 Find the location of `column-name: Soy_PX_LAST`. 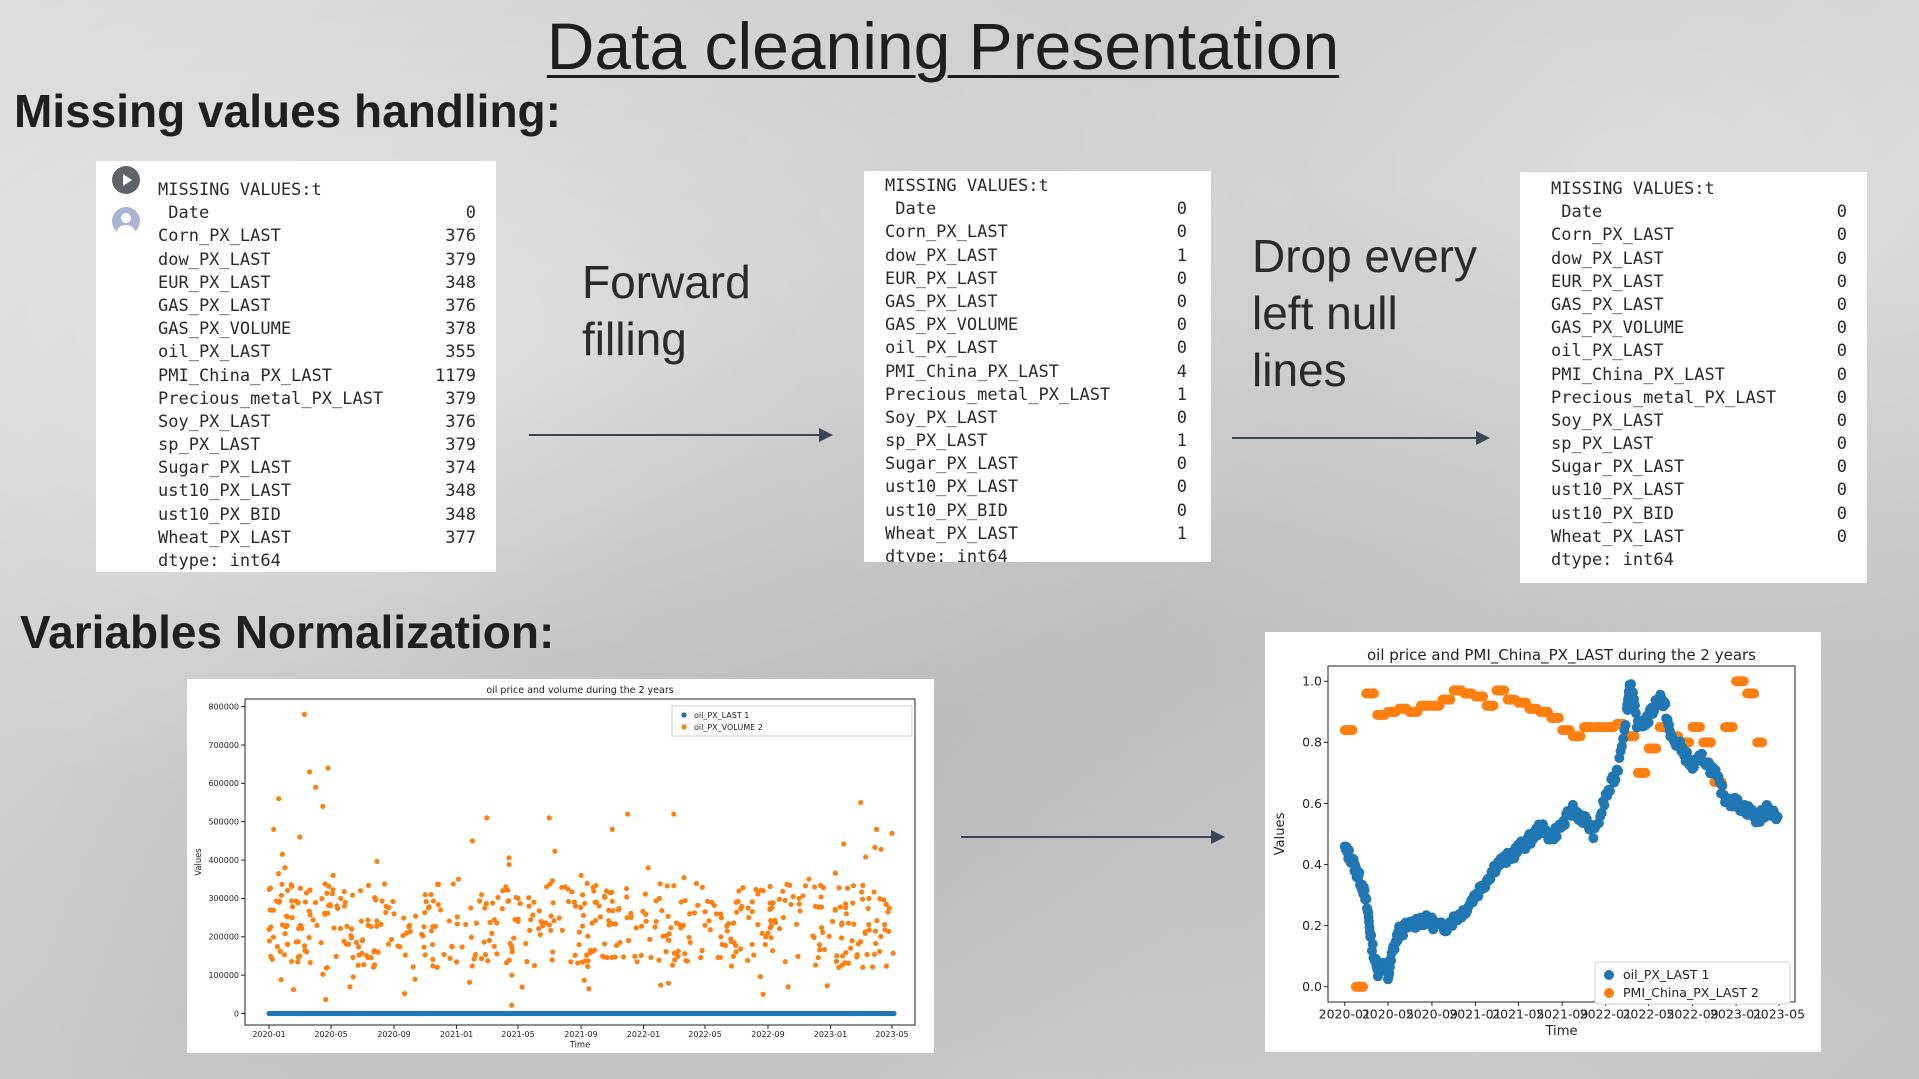

column-name: Soy_PX_LAST is located at coordinates (214, 421).